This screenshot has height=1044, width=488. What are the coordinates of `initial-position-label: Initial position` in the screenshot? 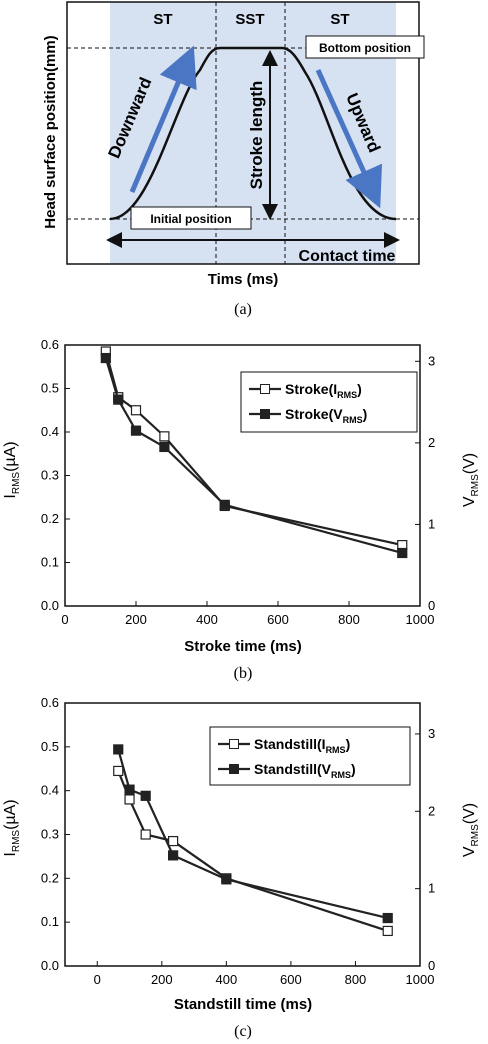 It's located at (190, 219).